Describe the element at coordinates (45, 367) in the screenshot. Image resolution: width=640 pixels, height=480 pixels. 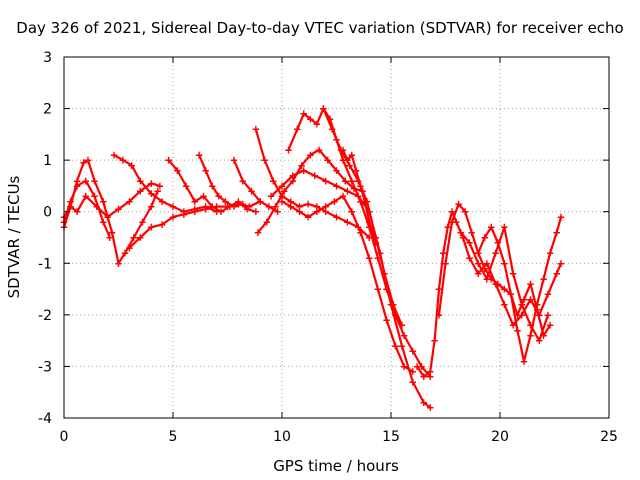
I see `y-tick-label: -3` at that location.